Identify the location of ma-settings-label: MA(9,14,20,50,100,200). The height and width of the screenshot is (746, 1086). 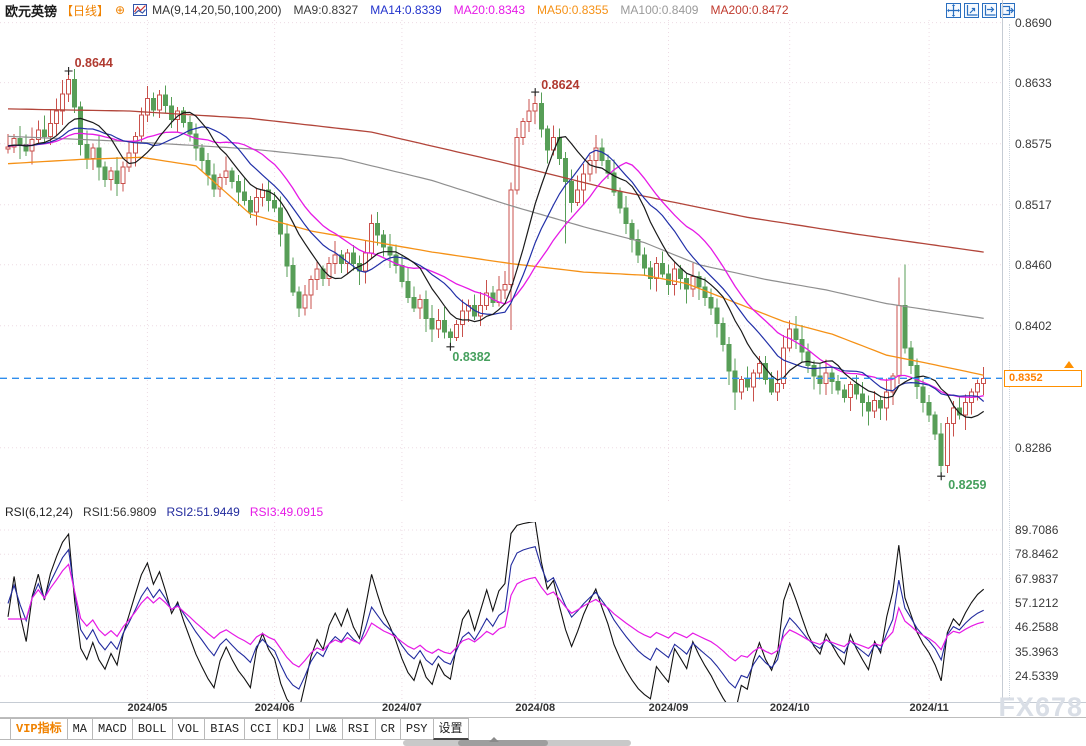
(217, 10).